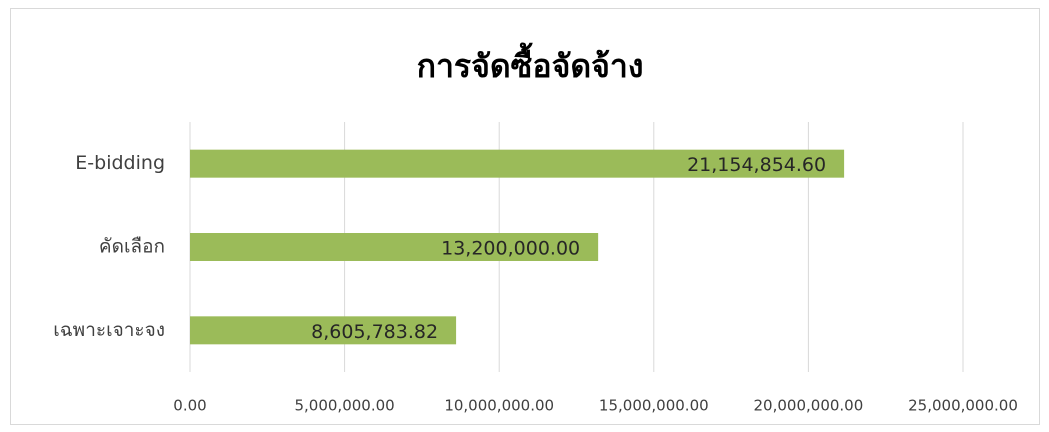  Describe the element at coordinates (344, 406) in the screenshot. I see `x-tick-label: 5,000,000.00` at that location.